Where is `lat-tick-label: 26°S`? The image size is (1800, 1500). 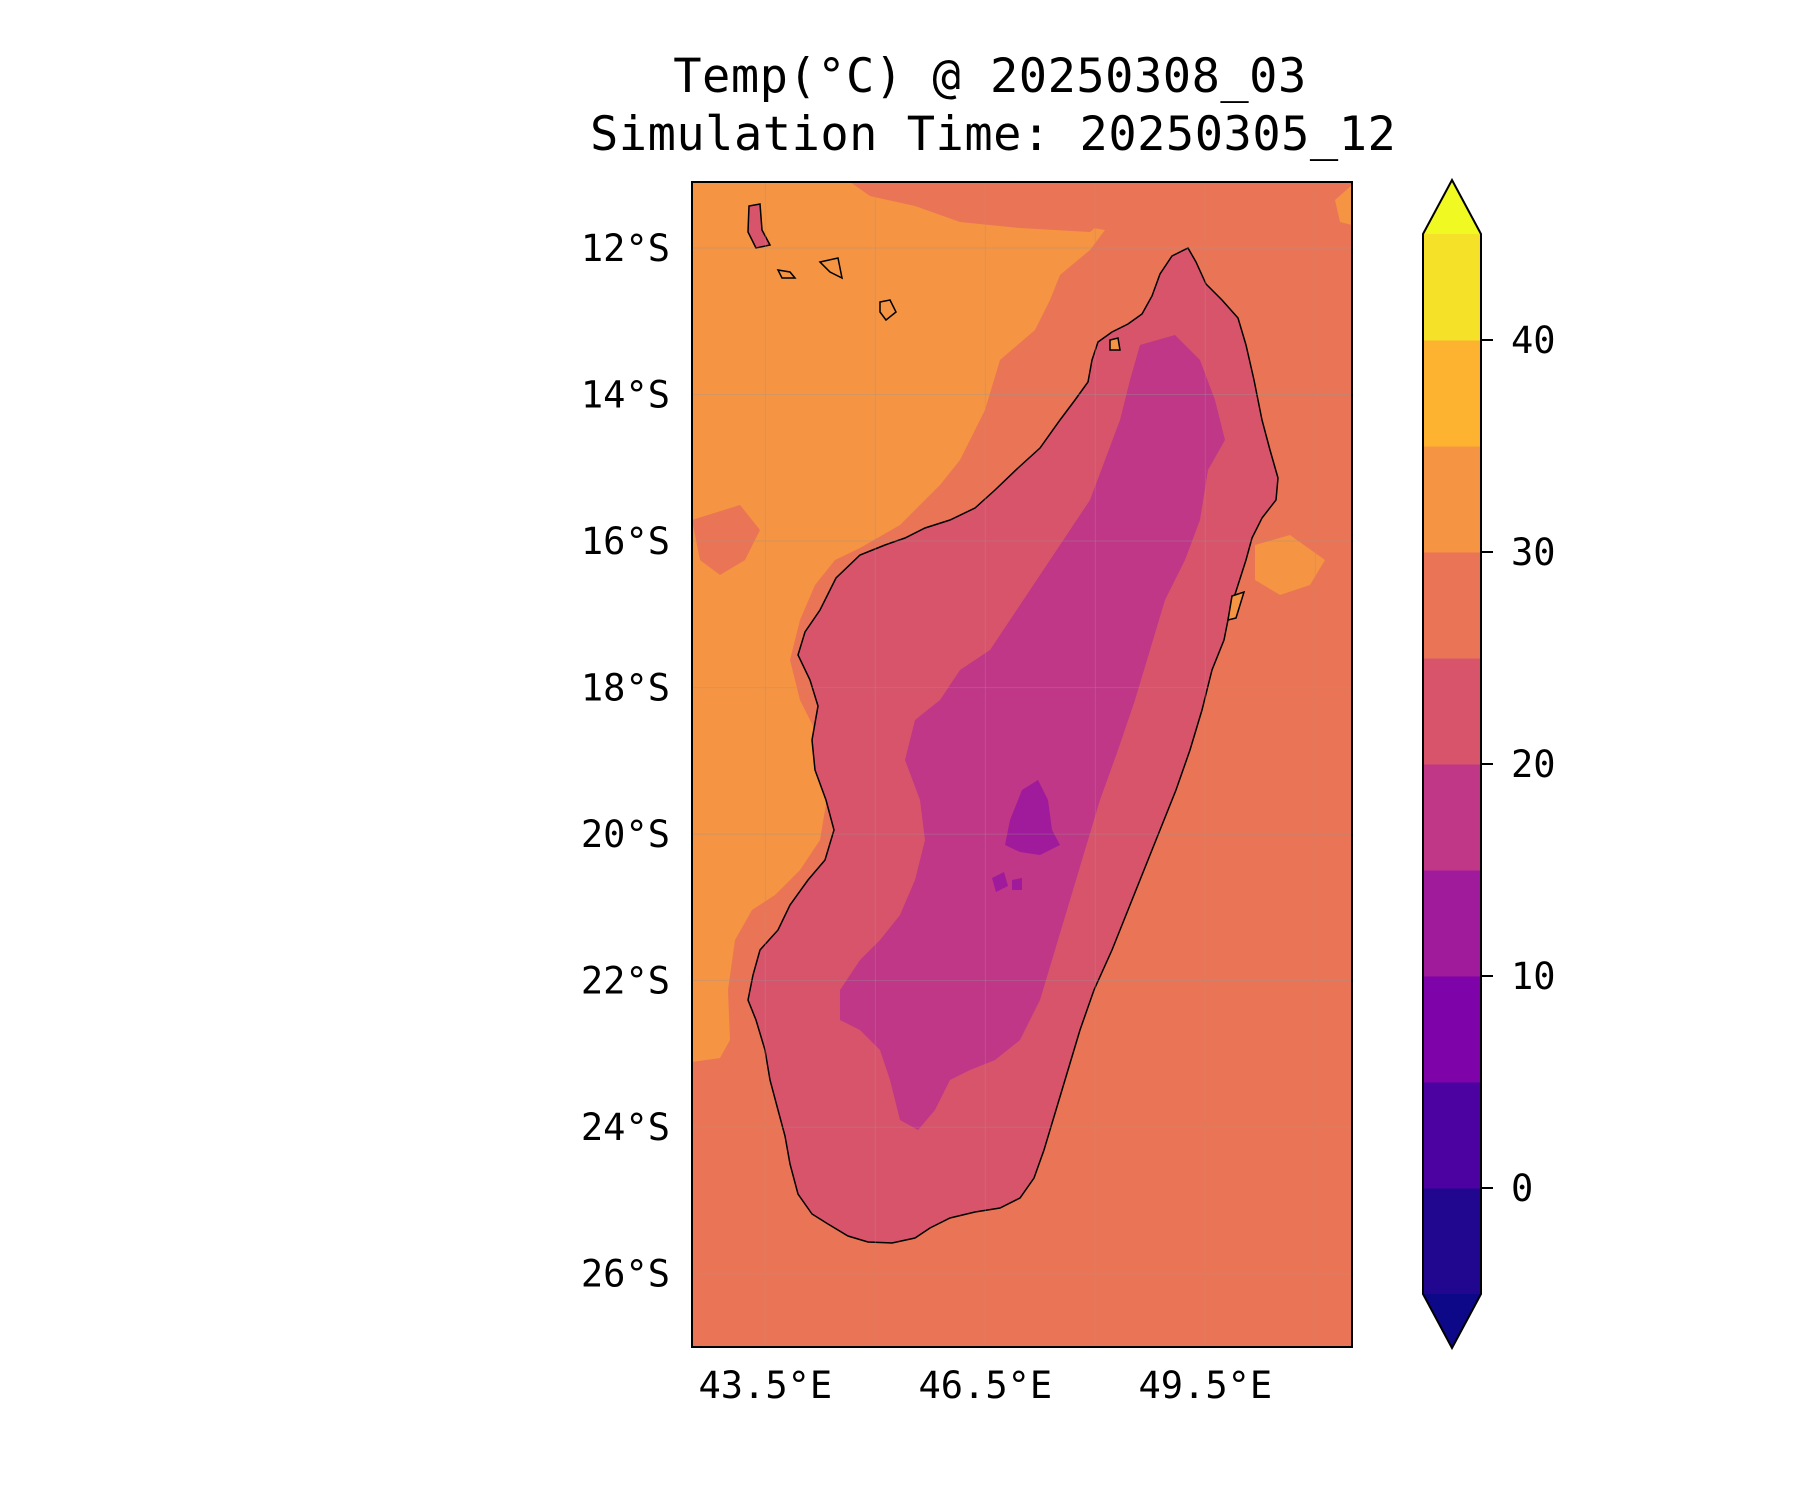 lat-tick-label: 26°S is located at coordinates (625, 1274).